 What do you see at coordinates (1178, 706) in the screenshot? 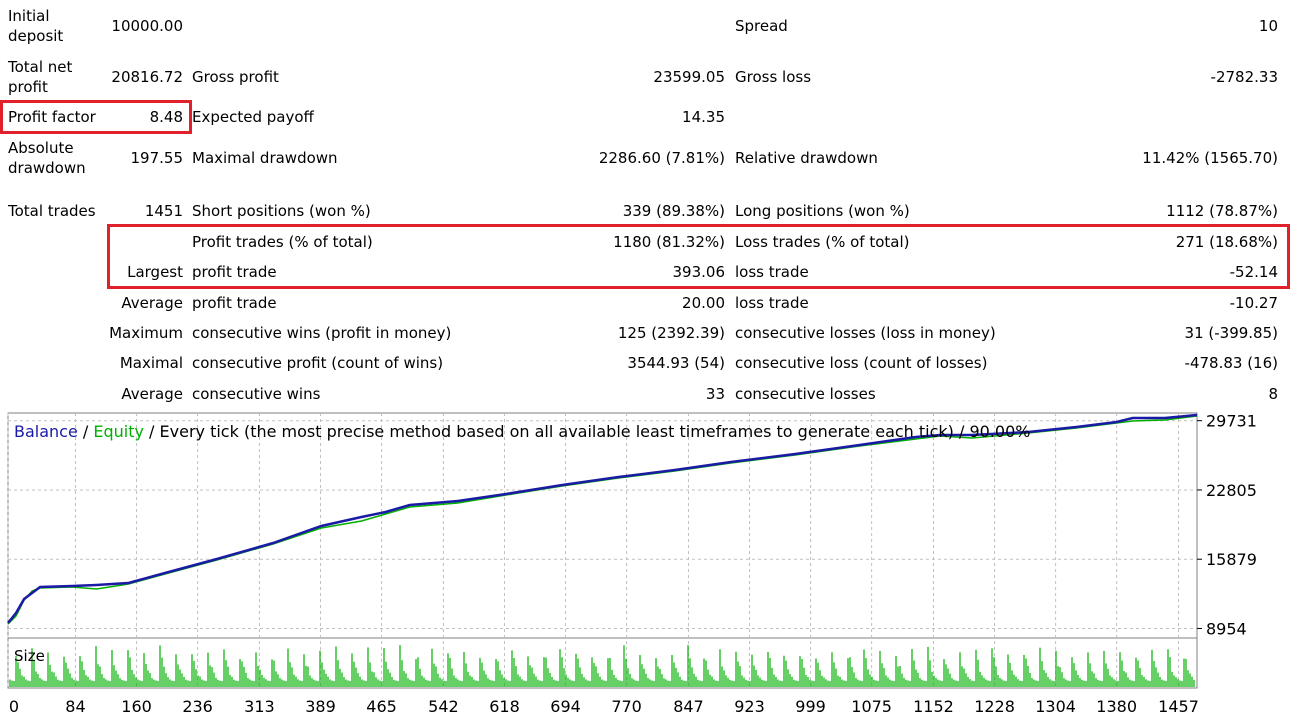
I see `x-tick-label: 1457` at bounding box center [1178, 706].